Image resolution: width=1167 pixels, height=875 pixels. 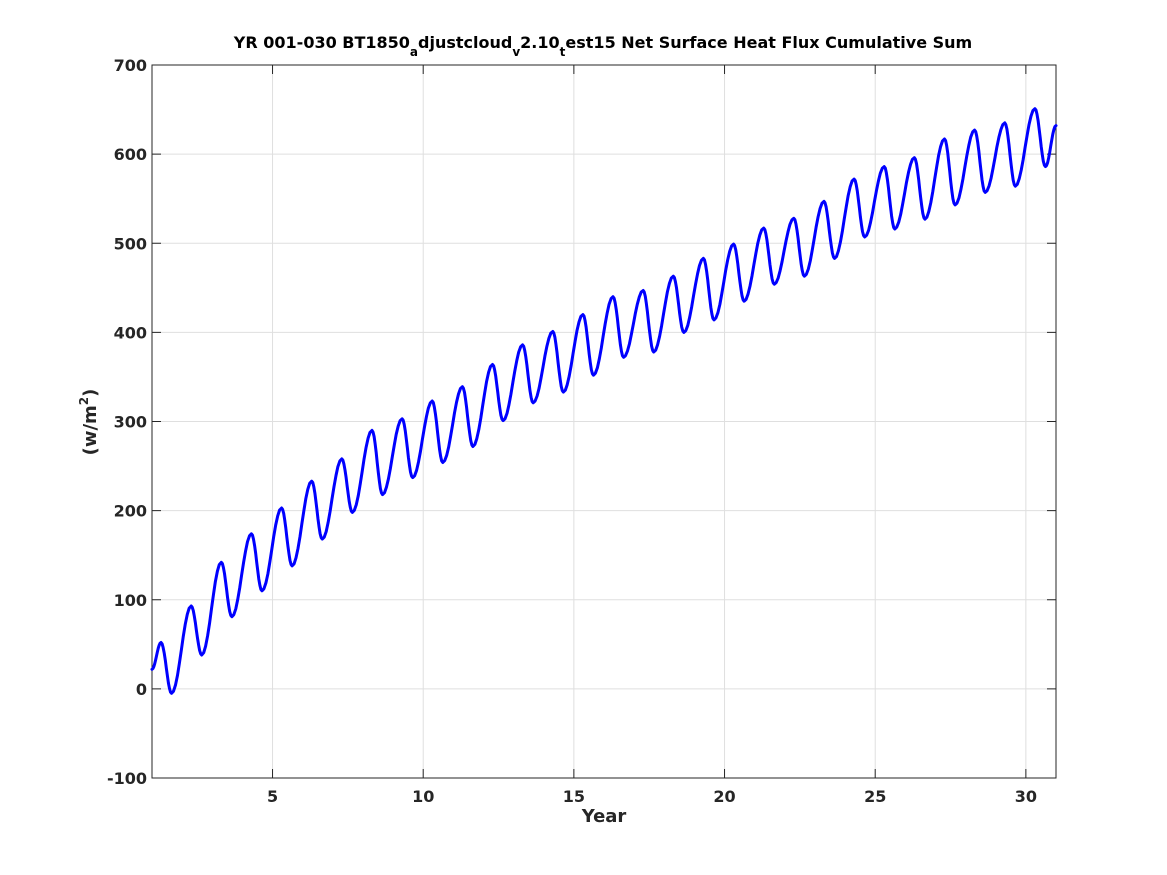 What do you see at coordinates (414, 52) in the screenshot?
I see `title-part: a` at bounding box center [414, 52].